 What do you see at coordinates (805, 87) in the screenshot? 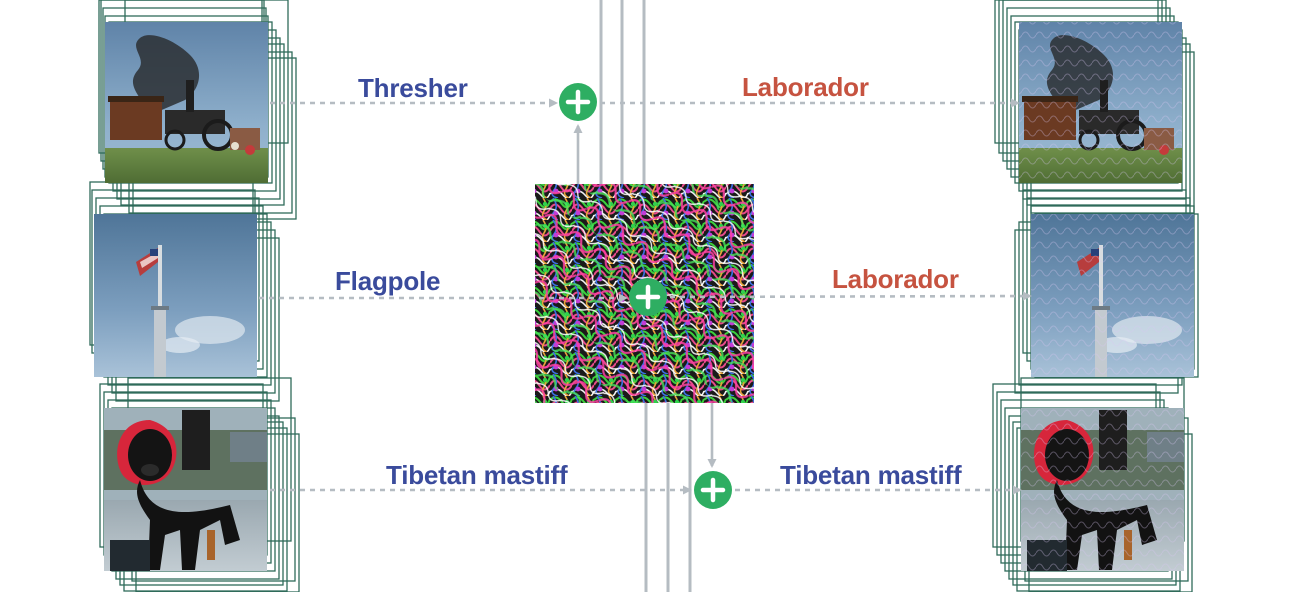
I see `output-label-row-1: Laborador` at bounding box center [805, 87].